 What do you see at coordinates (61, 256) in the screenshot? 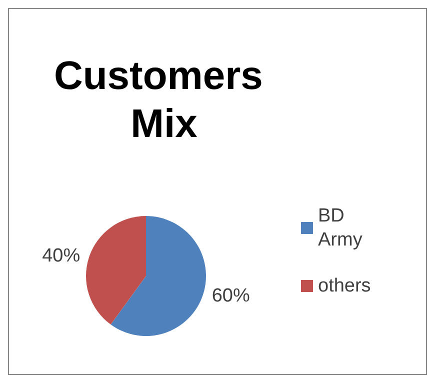
I see `data-label: 40%` at bounding box center [61, 256].